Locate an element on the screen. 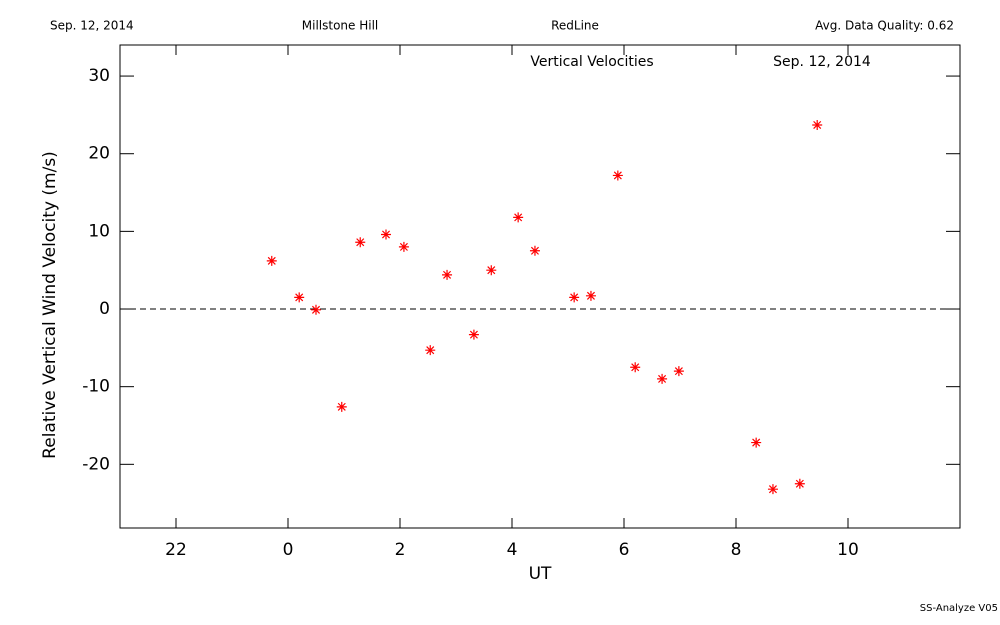 The width and height of the screenshot is (1000, 625). x-tick-label: 2 is located at coordinates (400, 550).